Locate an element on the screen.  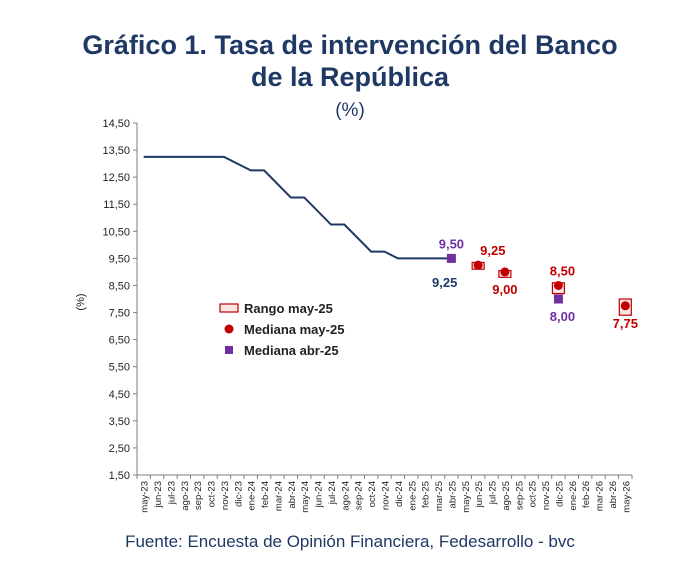
x-tick-label: nov-23 is located at coordinates (225, 495).